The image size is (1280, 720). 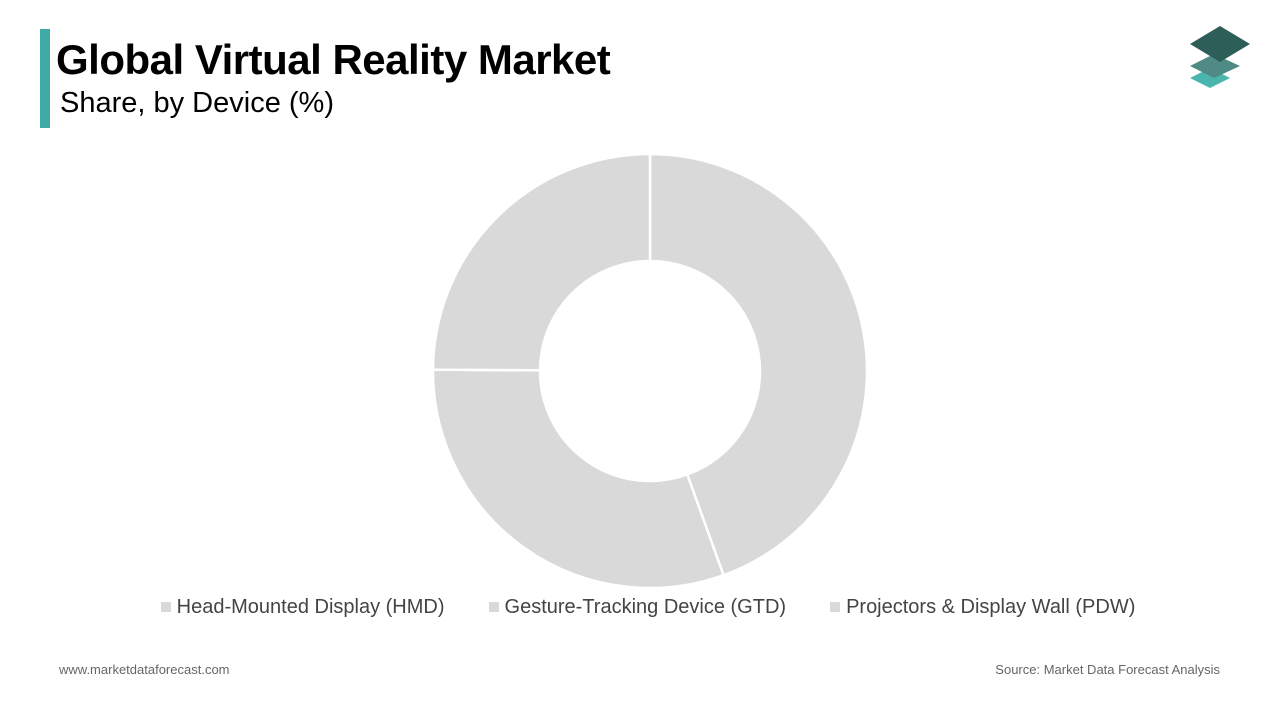 What do you see at coordinates (165, 607) in the screenshot?
I see `legend-swatch-hmd` at bounding box center [165, 607].